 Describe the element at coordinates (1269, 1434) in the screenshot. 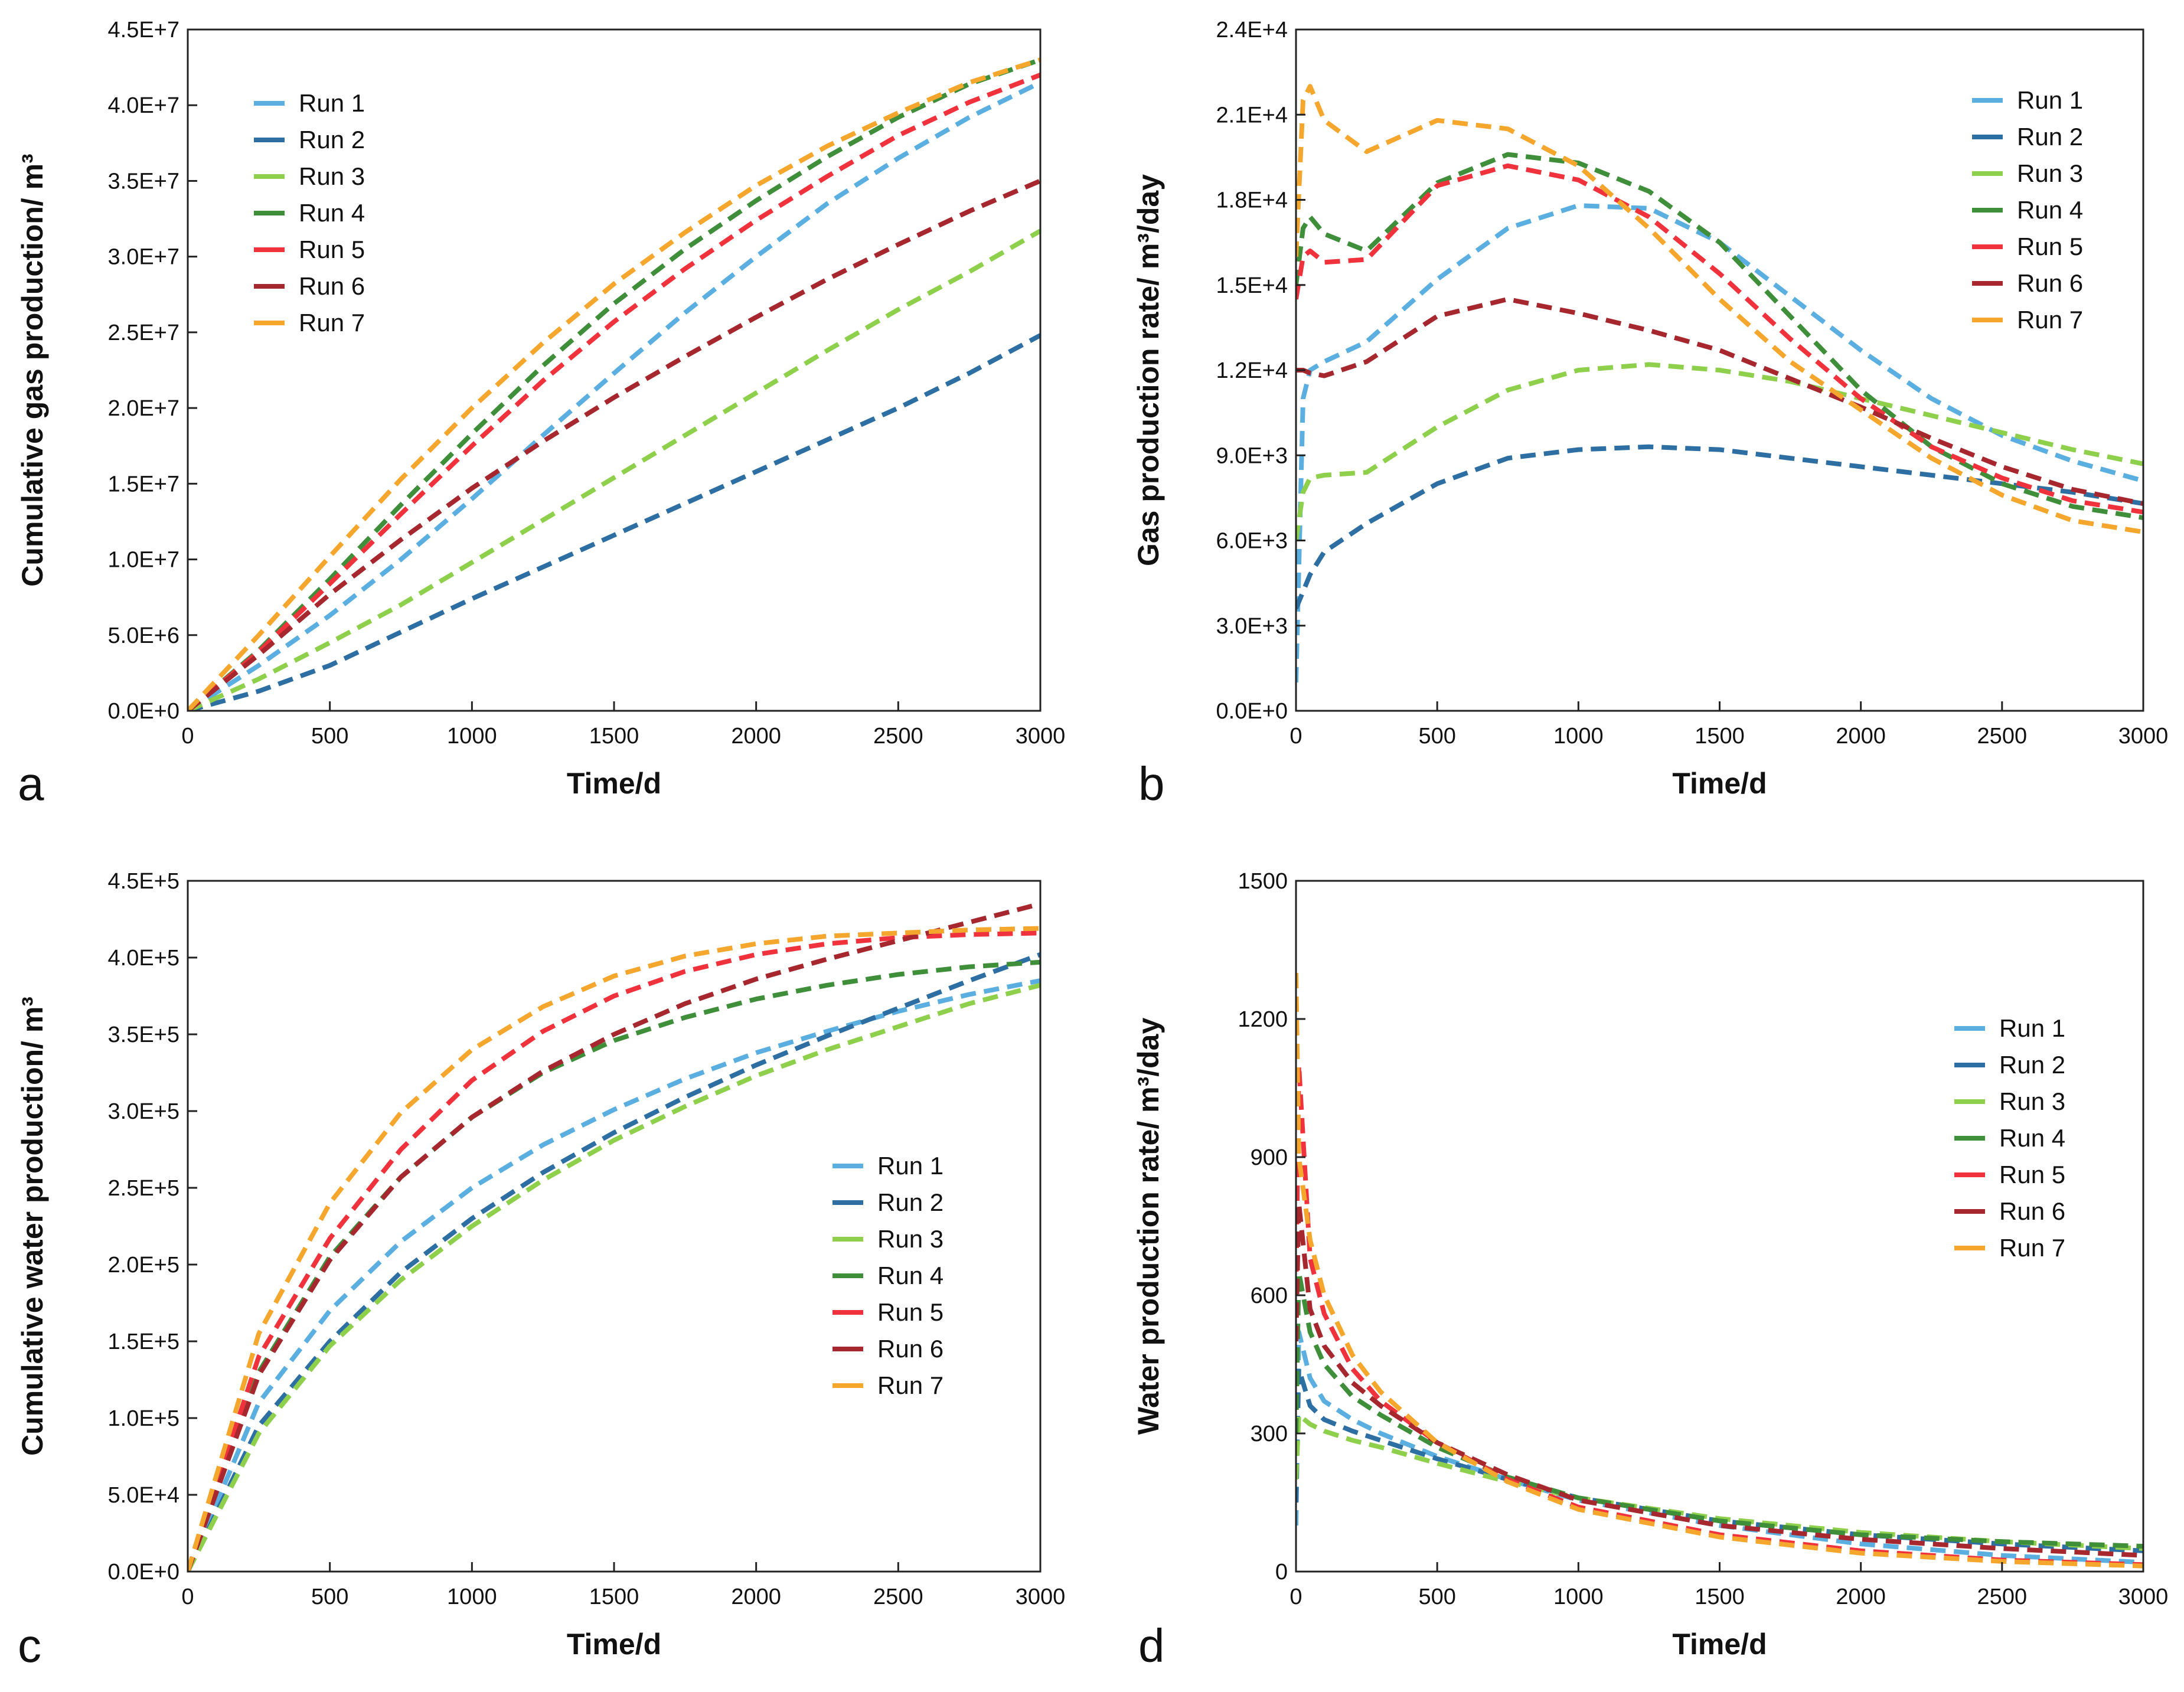

I see `y-tick-label: 300` at that location.